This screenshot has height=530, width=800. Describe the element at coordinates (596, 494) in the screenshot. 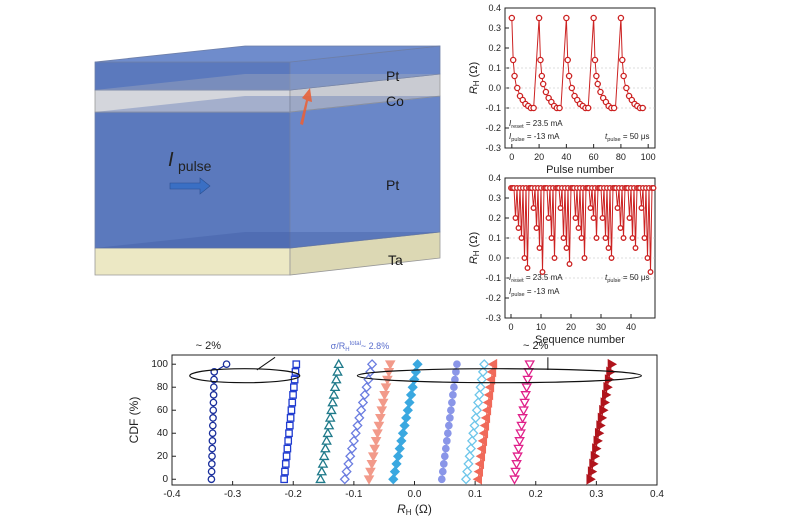

I see `x-tick-label: 0.3` at that location.